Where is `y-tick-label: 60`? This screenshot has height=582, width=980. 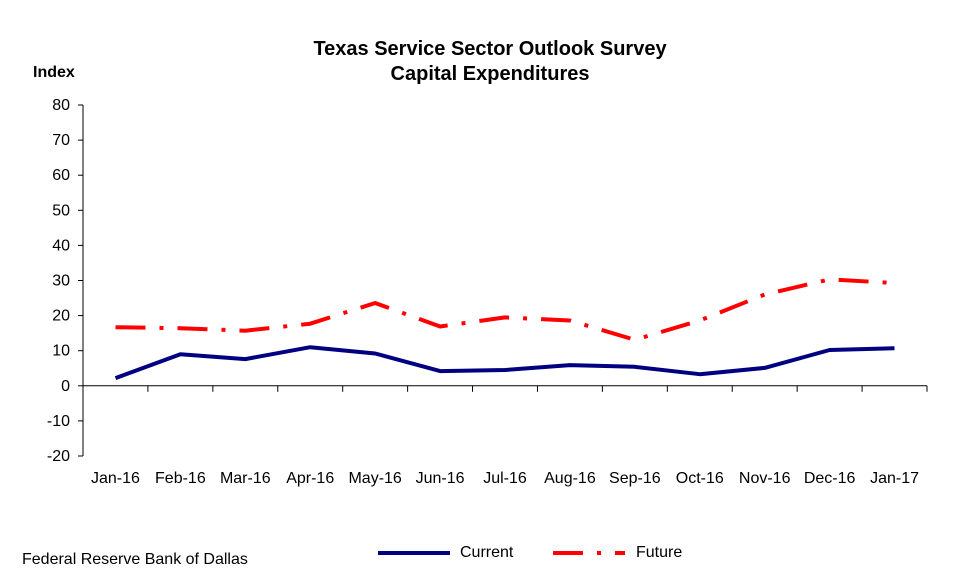
y-tick-label: 60 is located at coordinates (61, 175).